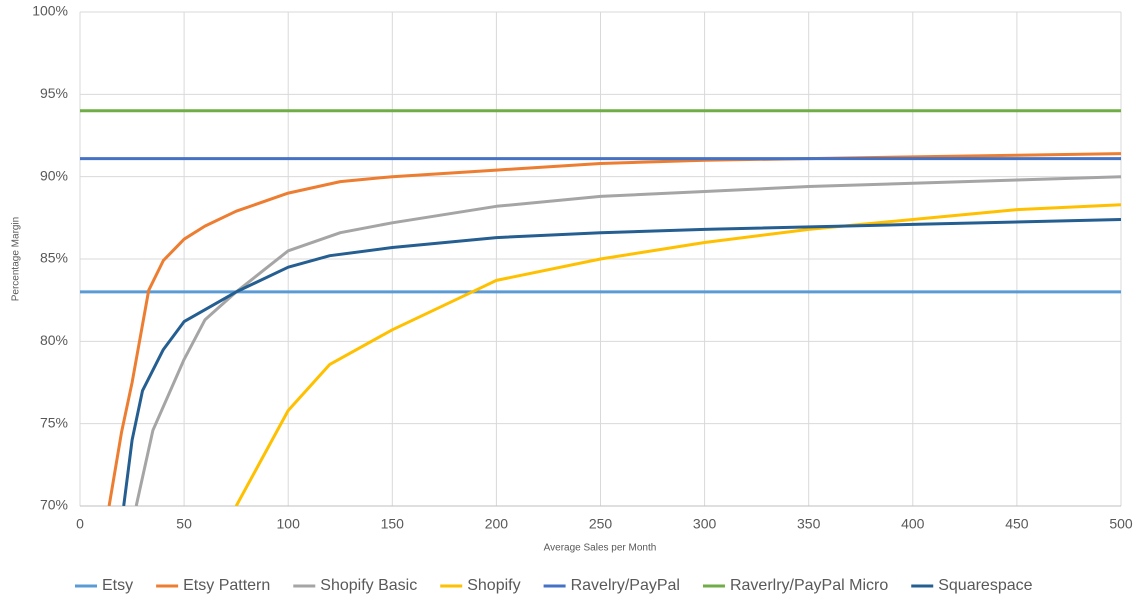 The height and width of the screenshot is (609, 1141). I want to click on x-tick-label: 0, so click(80, 524).